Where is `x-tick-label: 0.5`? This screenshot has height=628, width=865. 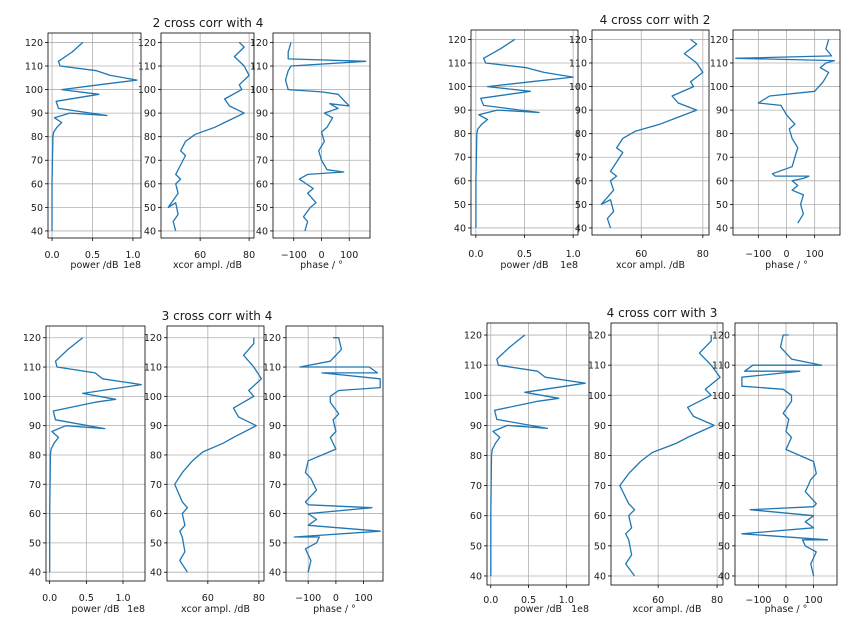
x-tick-label: 0.5 is located at coordinates (86, 598).